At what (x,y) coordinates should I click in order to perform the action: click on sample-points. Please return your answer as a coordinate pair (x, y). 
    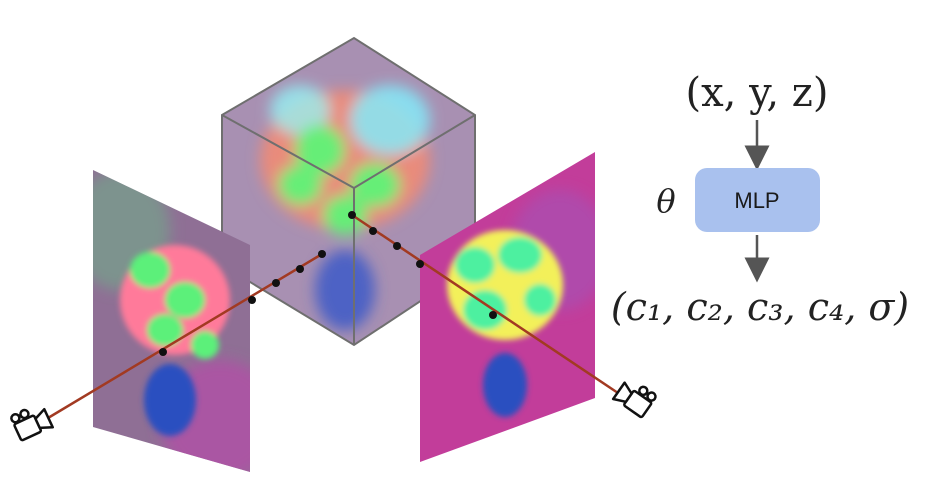
    Looking at the image, I should click on (328, 283).